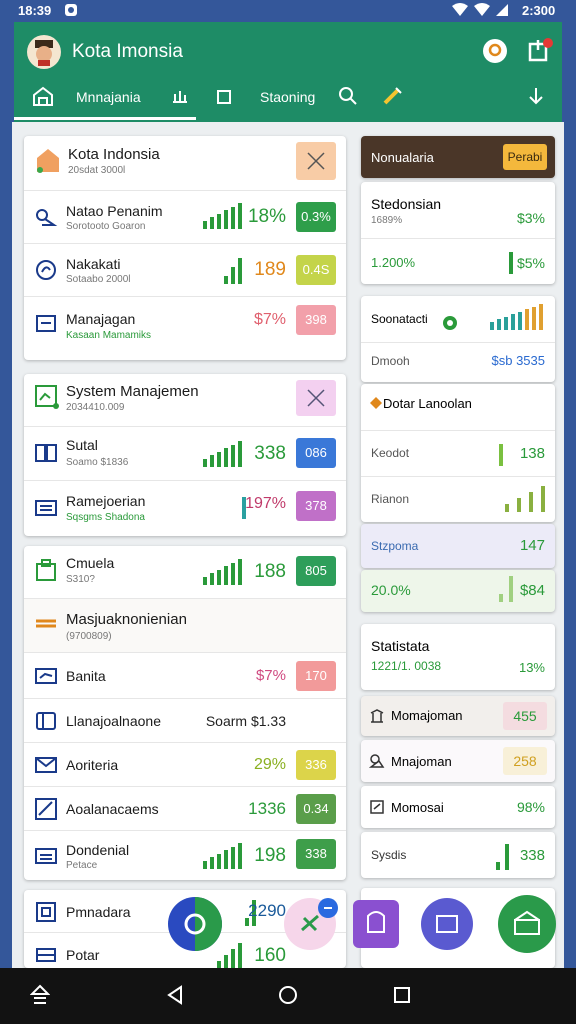 This screenshot has width=576, height=1024. I want to click on row-subtitle: Sqsgms Shadona, so click(105, 517).